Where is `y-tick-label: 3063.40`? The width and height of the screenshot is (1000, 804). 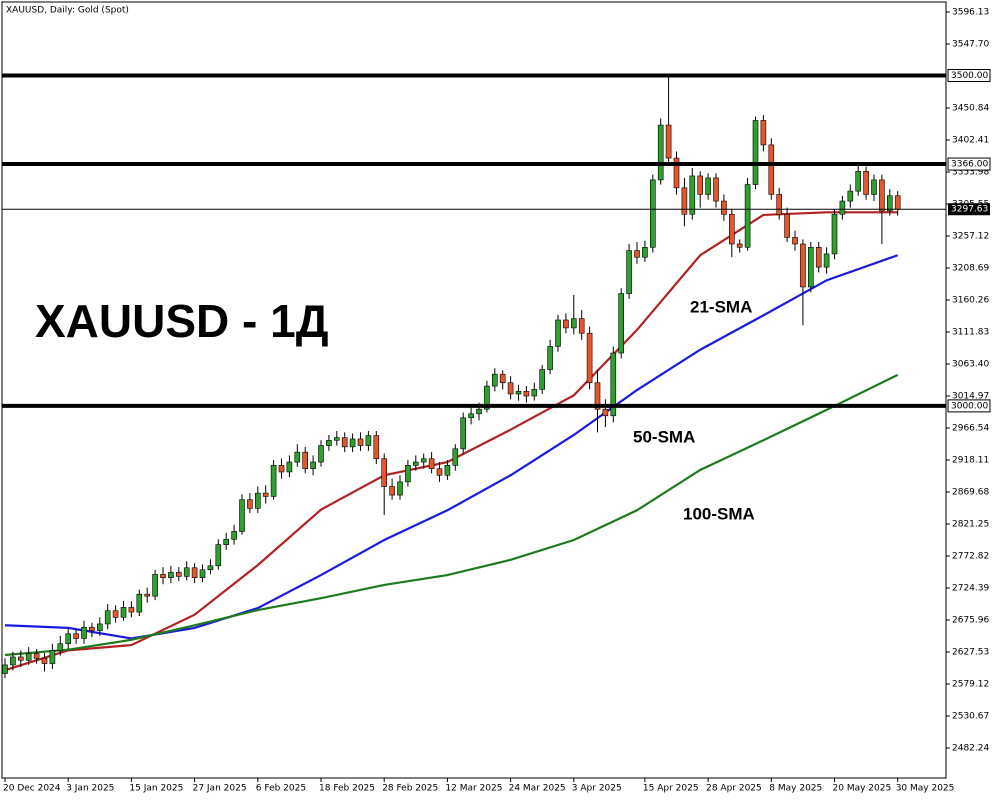
y-tick-label: 3063.40 is located at coordinates (970, 364).